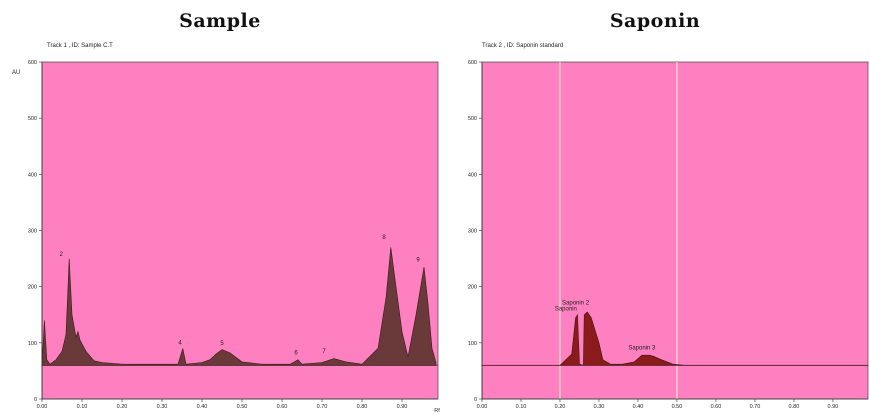 Image resolution: width=870 pixels, height=415 pixels. Describe the element at coordinates (222, 344) in the screenshot. I see `peak-label-3: 5` at that location.